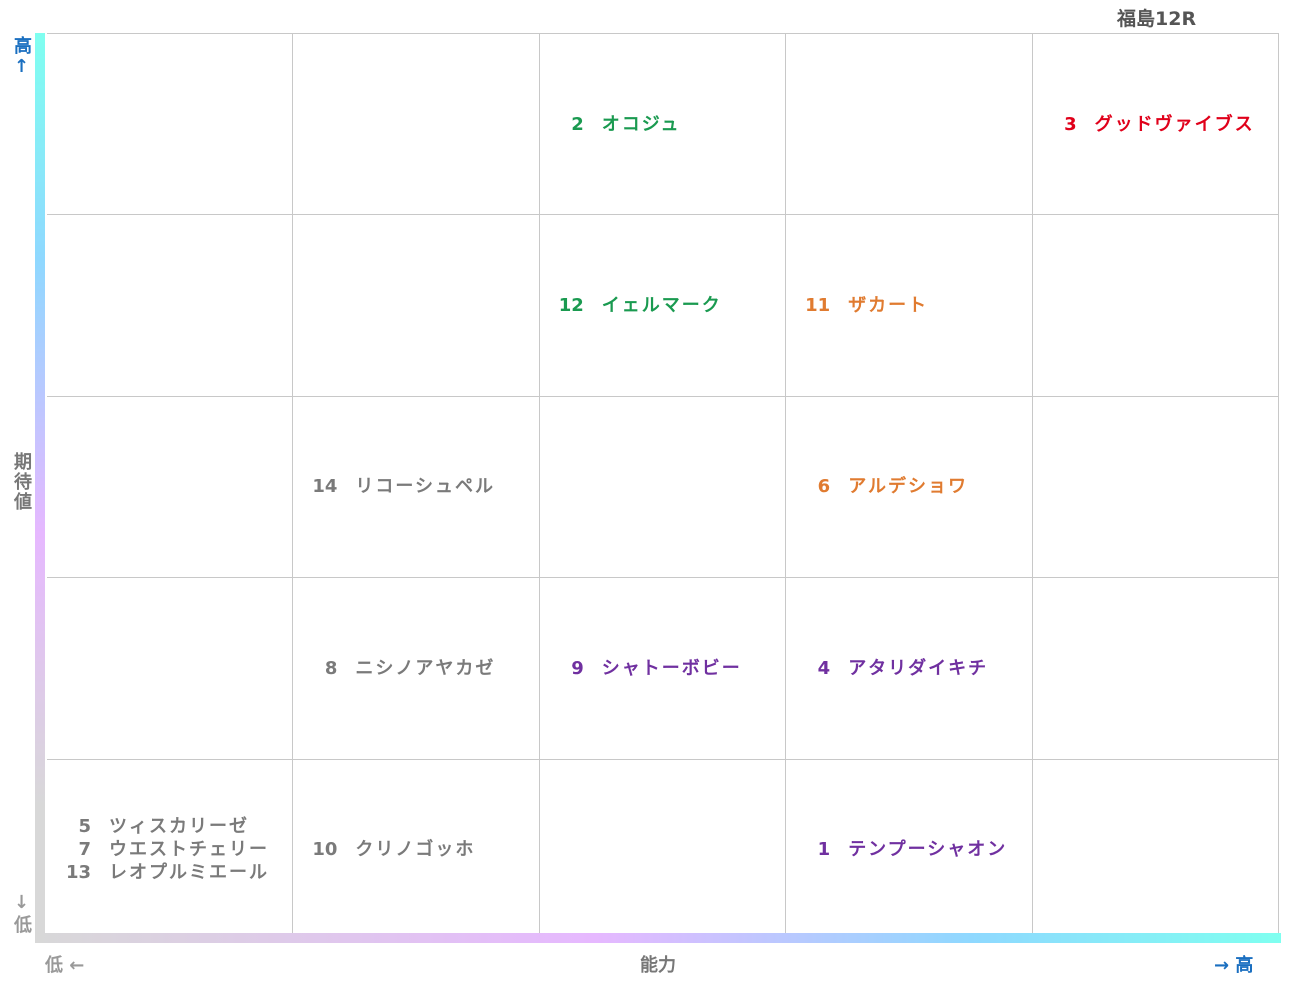 The image size is (1291, 983). I want to click on horse-name: イェルマーク, so click(661, 306).